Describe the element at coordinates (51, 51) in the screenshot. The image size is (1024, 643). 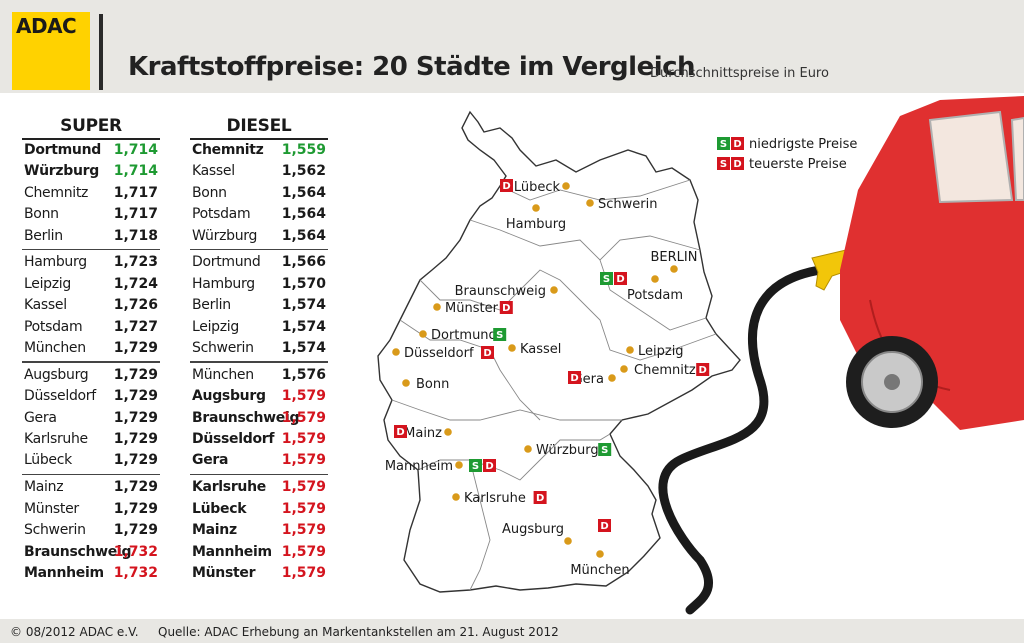
I see `adac-logo: ADAC` at that location.